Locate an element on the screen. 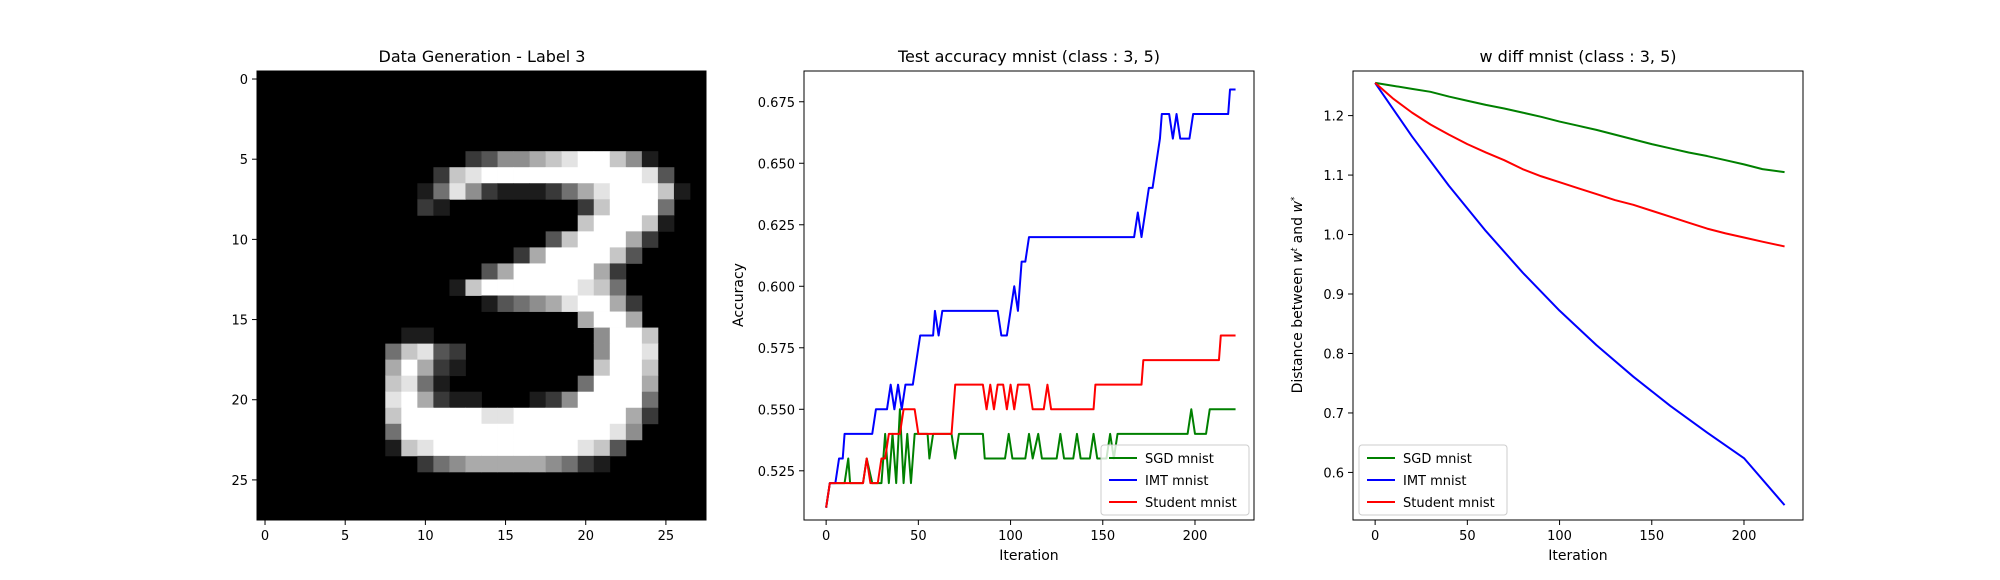  wdiff-ytick-label: 0.6 is located at coordinates (1333, 473).